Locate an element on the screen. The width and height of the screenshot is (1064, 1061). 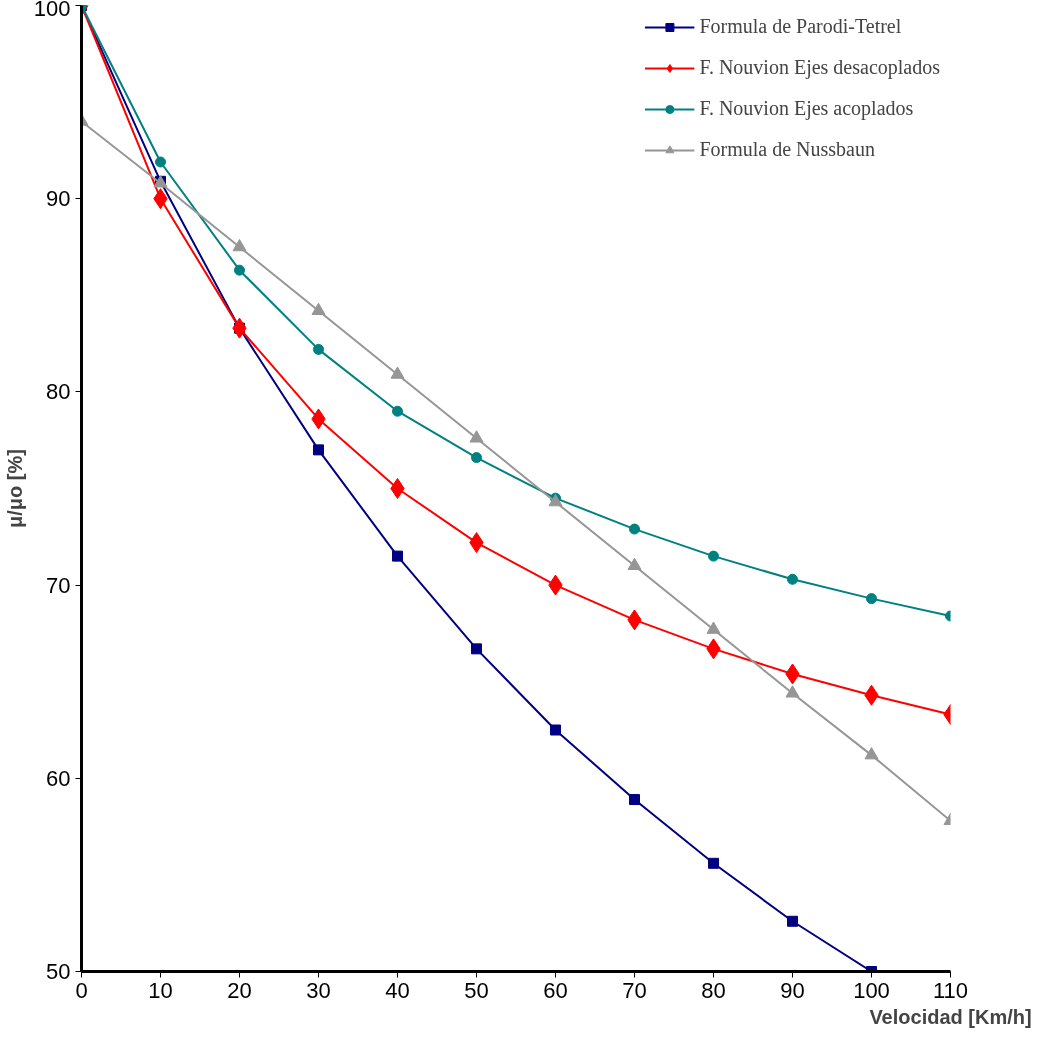
x-tick-label: 20 is located at coordinates (239, 990).